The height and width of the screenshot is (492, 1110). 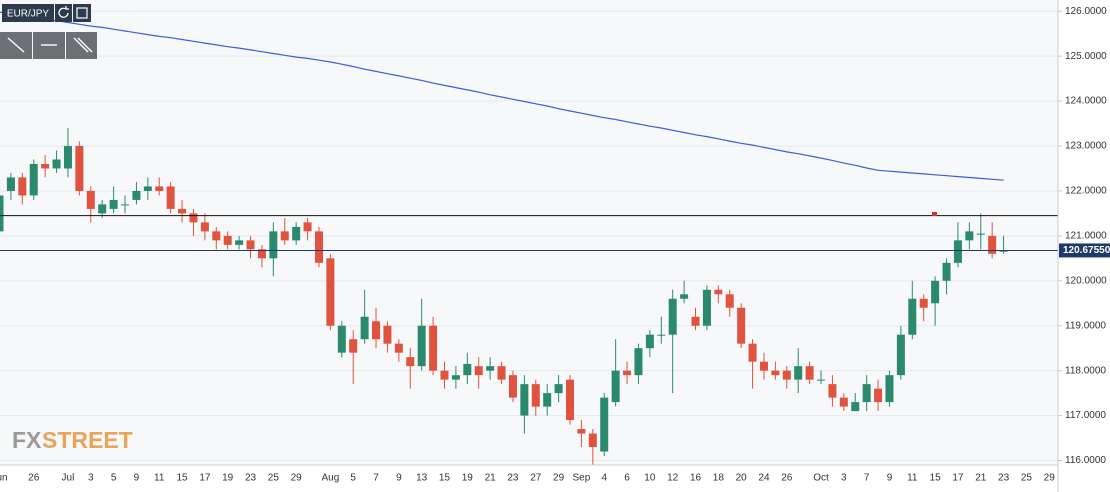 What do you see at coordinates (1086, 280) in the screenshot?
I see `y-tick-label: 120.0000` at bounding box center [1086, 280].